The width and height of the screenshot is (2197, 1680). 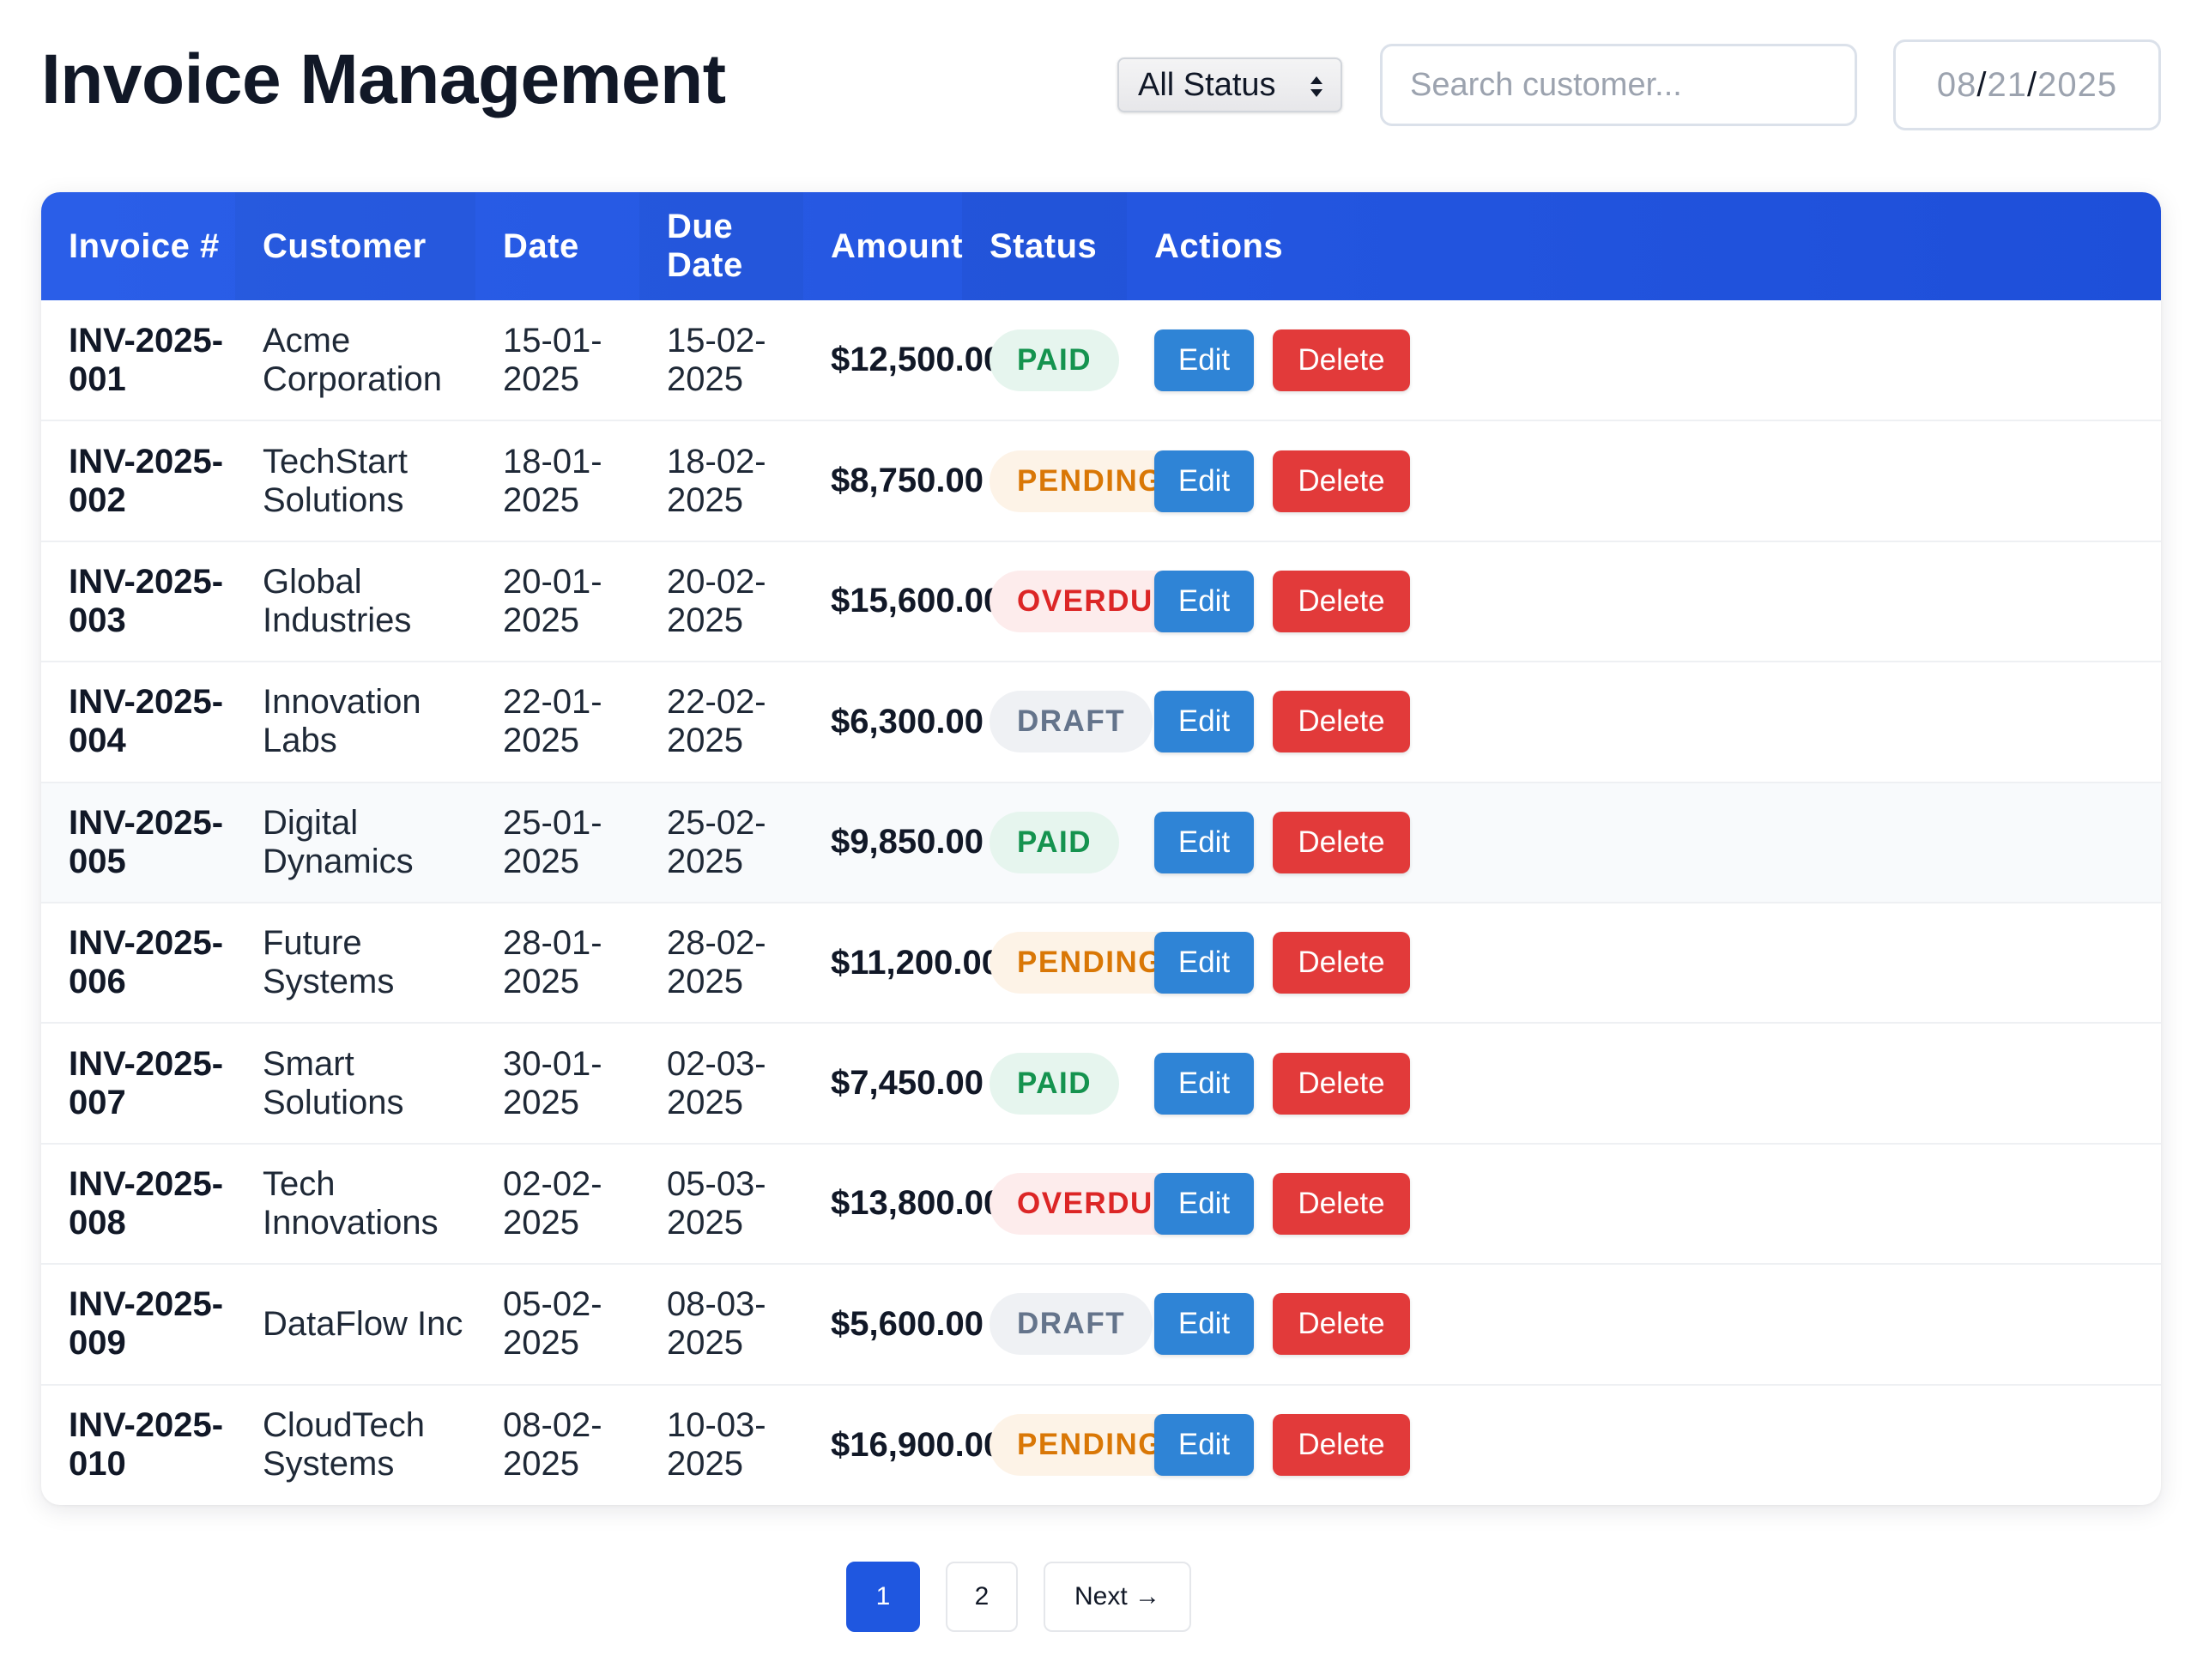 I want to click on column-header-amount: Amount, so click(x=897, y=246).